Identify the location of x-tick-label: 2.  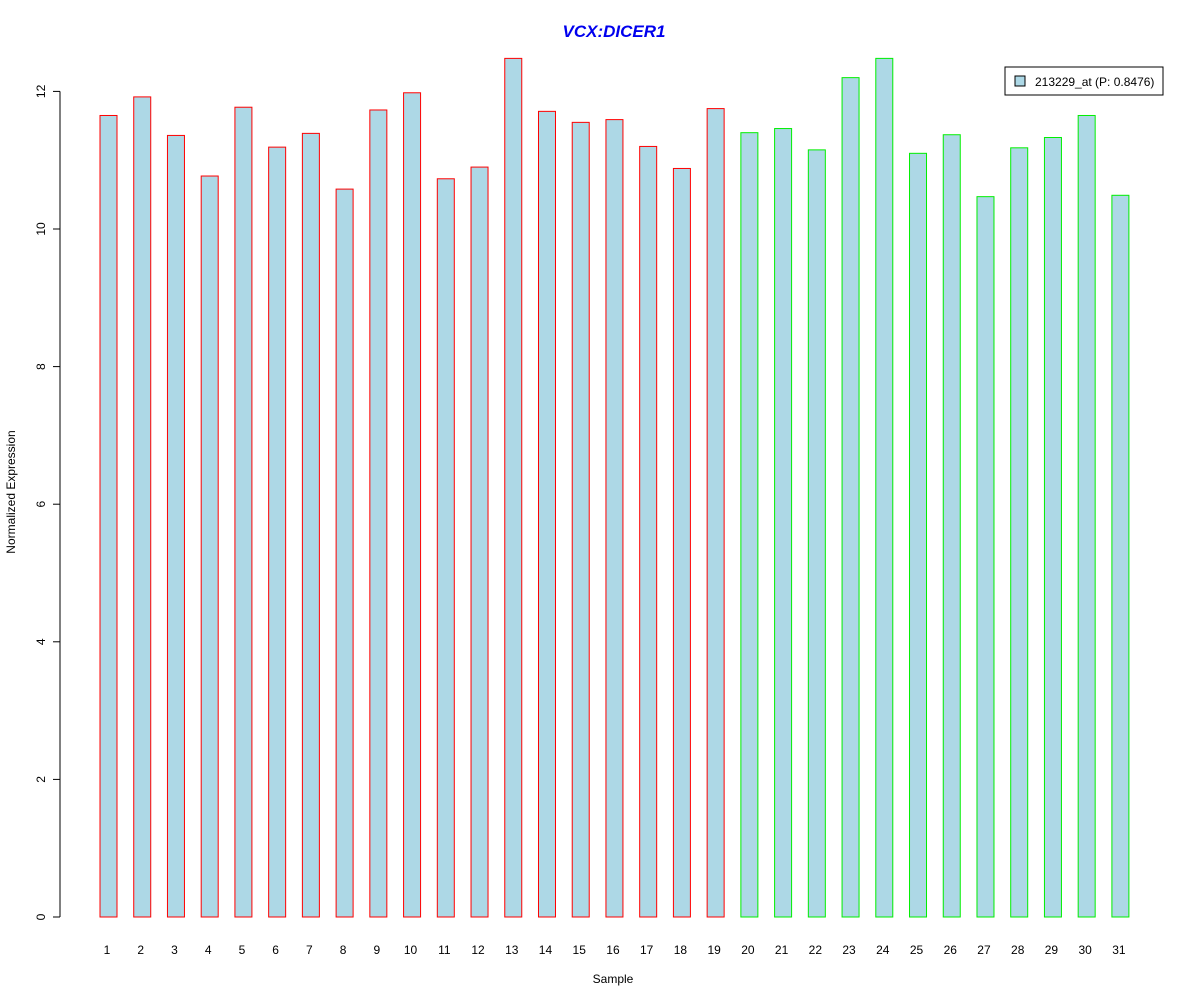
(140, 950).